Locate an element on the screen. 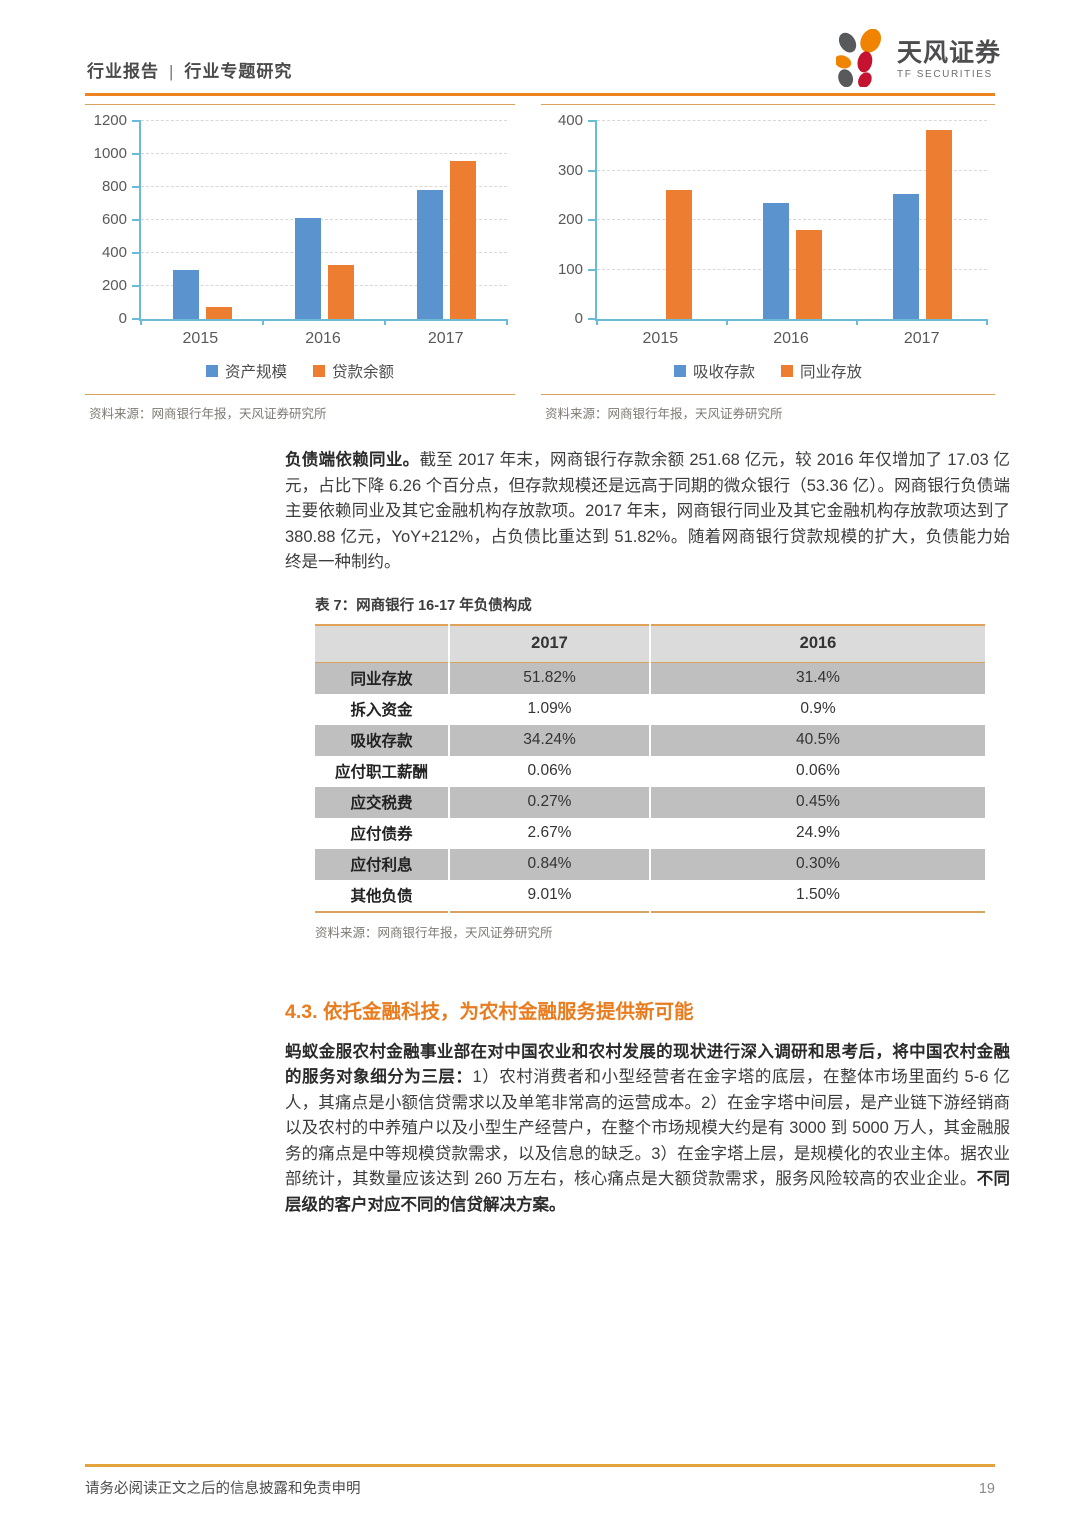 The width and height of the screenshot is (1080, 1526). y-axis-tick-label: 1000 is located at coordinates (110, 153).